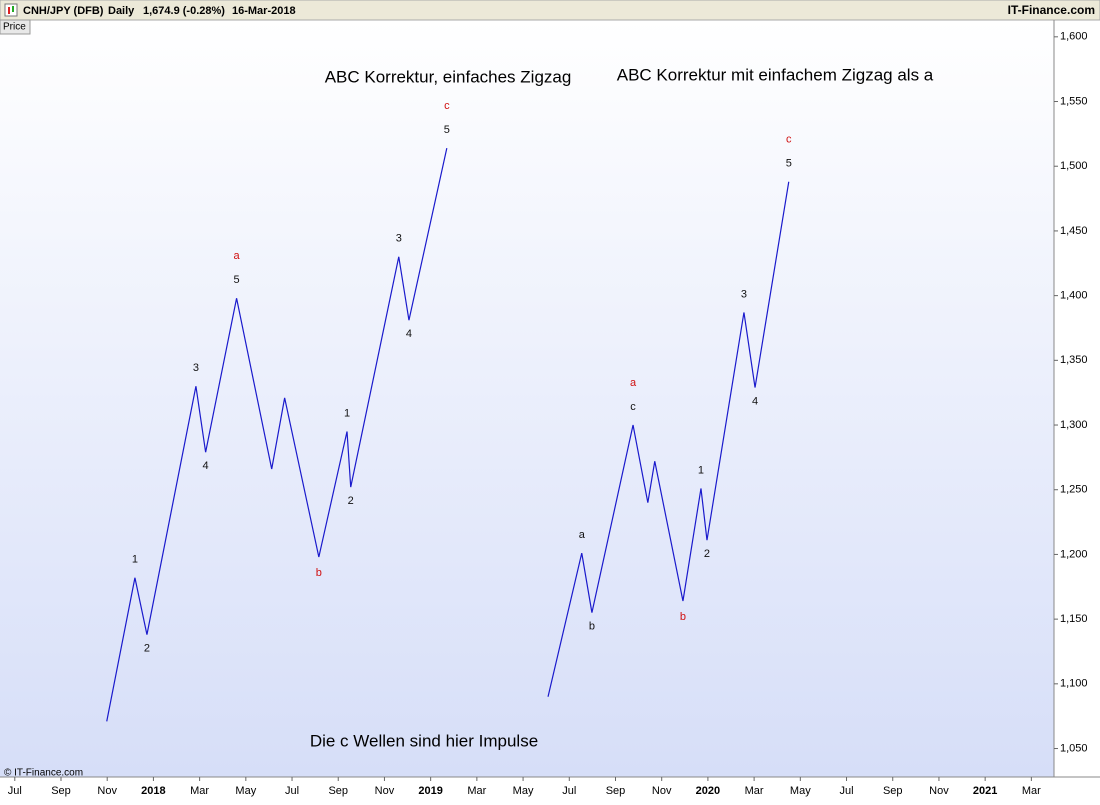 Image resolution: width=1100 pixels, height=805 pixels. What do you see at coordinates (775, 74) in the screenshot?
I see `annotation: ABC Korrektur mit einfachem Zigzag als a` at bounding box center [775, 74].